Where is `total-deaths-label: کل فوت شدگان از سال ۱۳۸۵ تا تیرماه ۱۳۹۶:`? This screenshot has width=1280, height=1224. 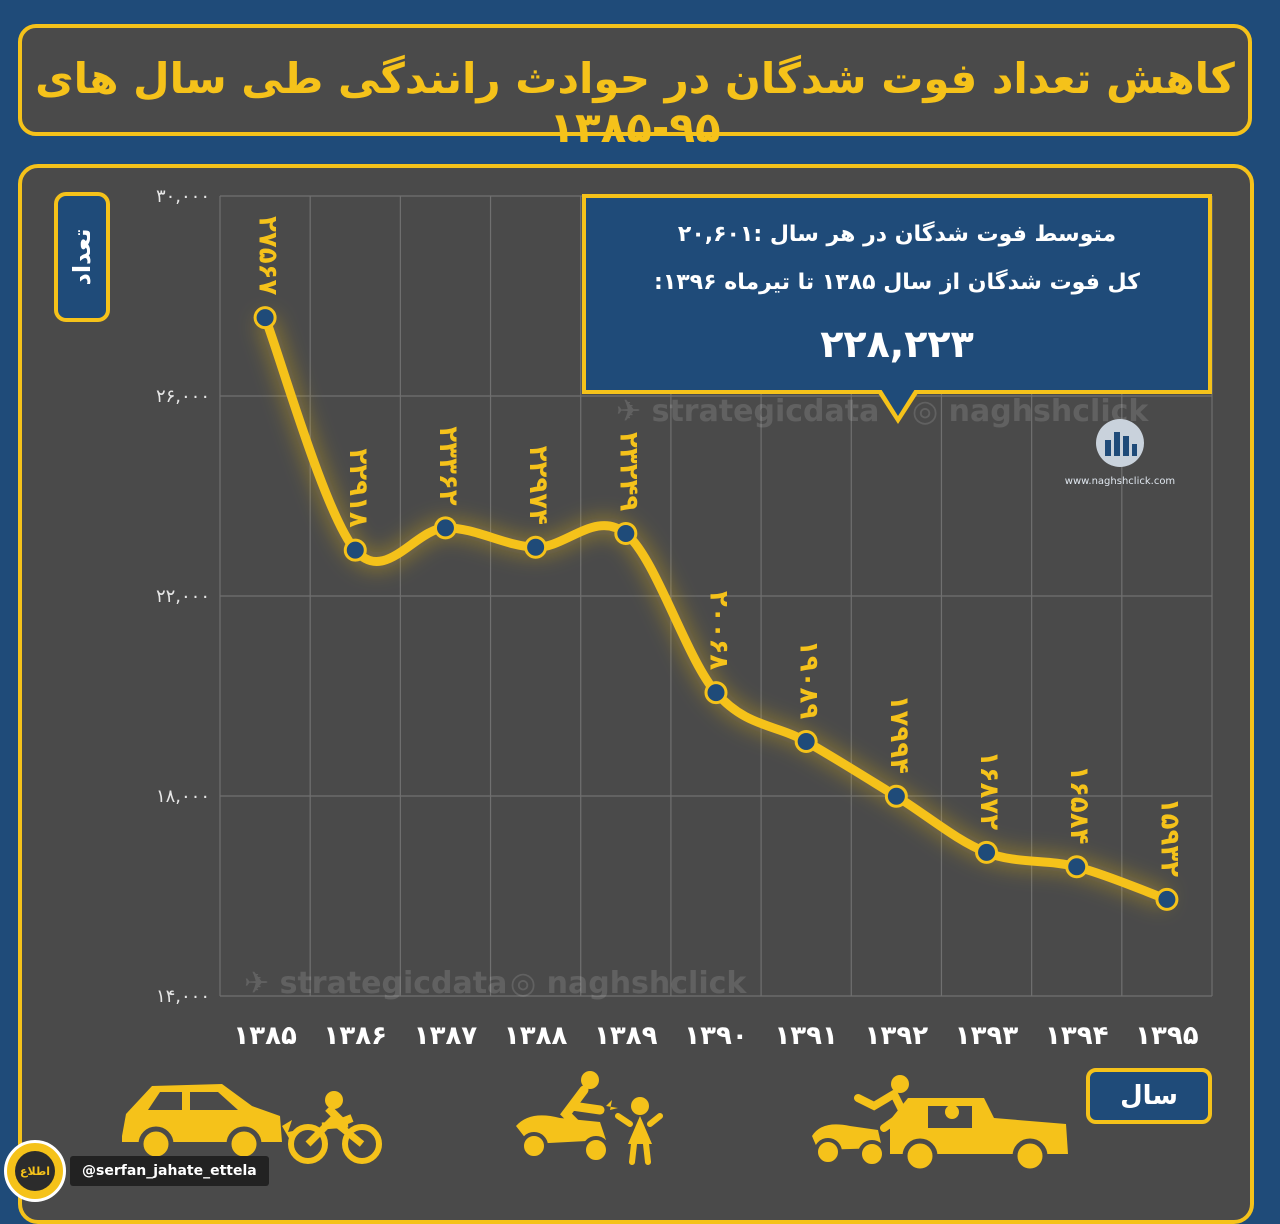 total-deaths-label: کل فوت شدگان از سال ۱۳۸۵ تا تیرماه ۱۳۹۶: is located at coordinates (897, 282).